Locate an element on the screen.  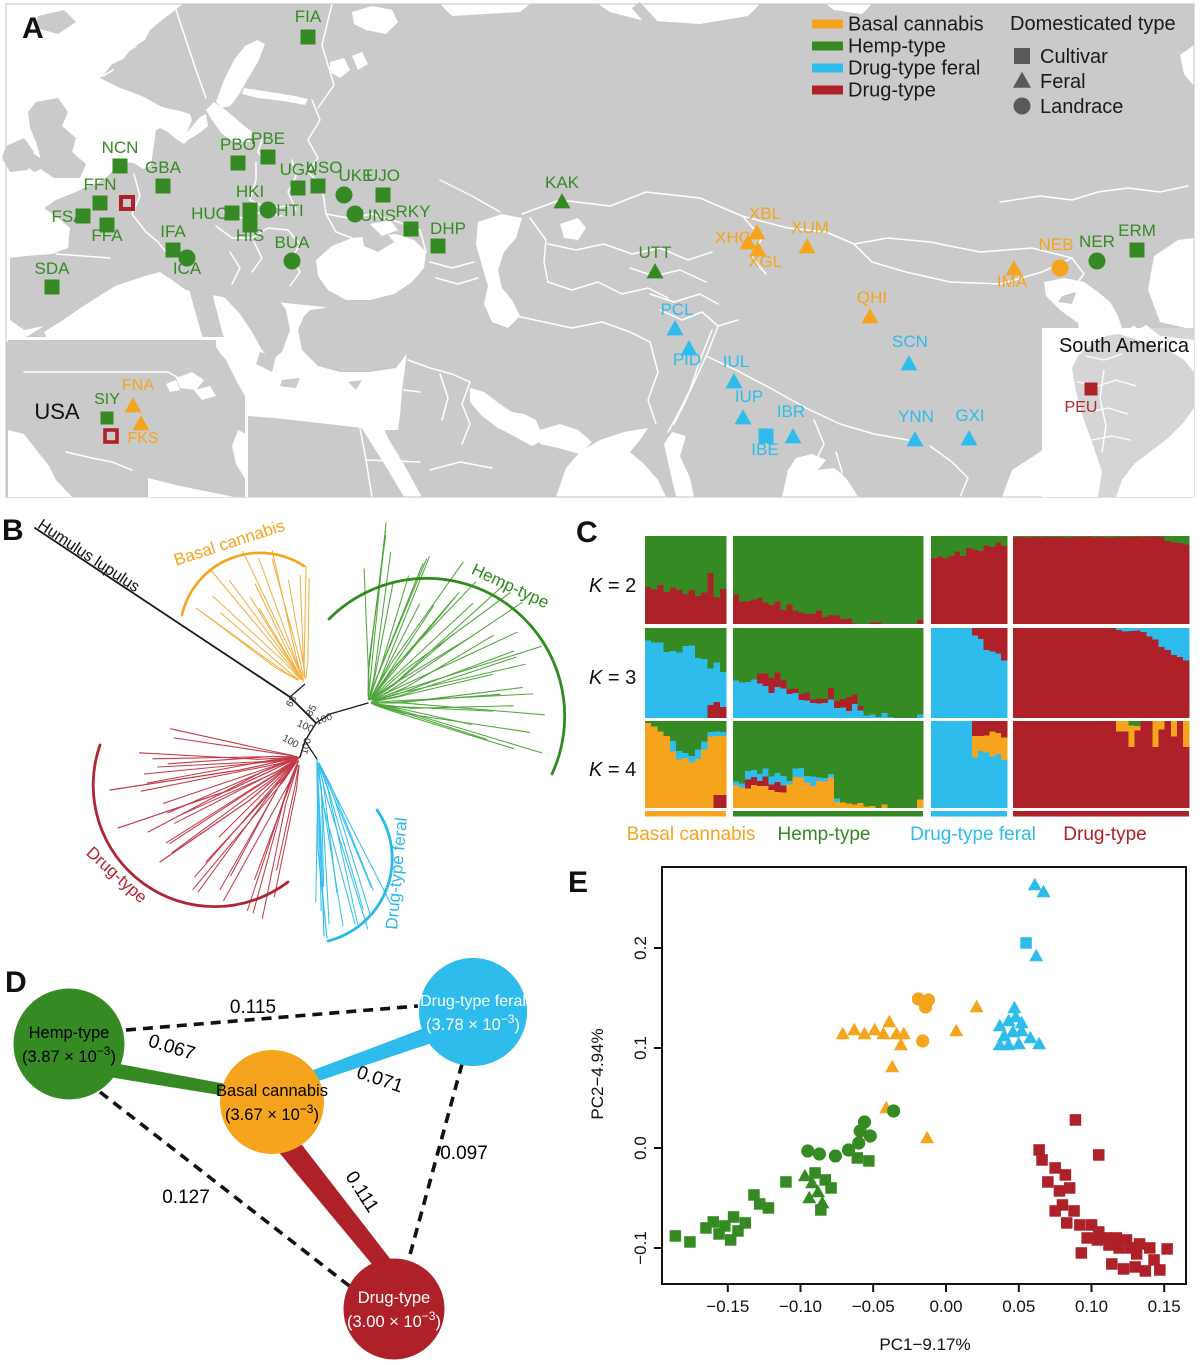
svg-text: Cultivar is located at coordinates (1074, 57).